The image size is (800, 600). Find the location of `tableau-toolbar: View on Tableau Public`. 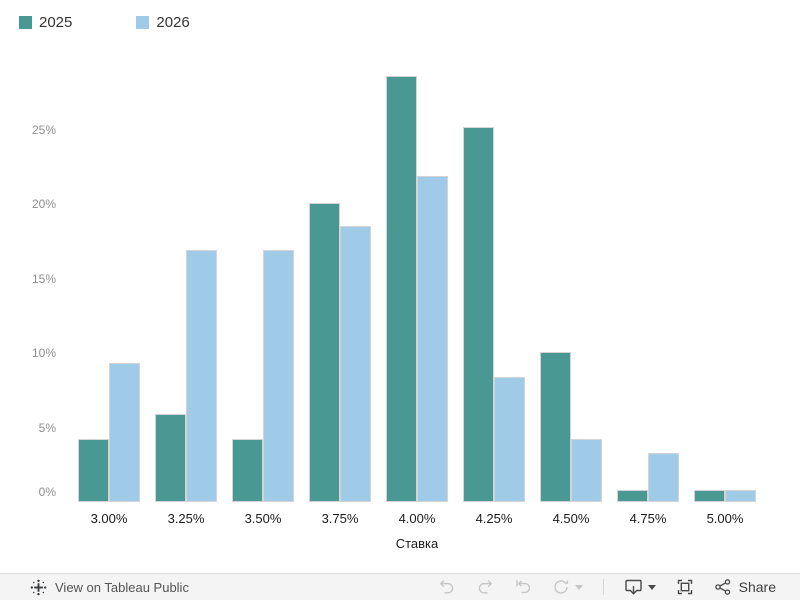

tableau-toolbar: View on Tableau Public is located at coordinates (400, 586).